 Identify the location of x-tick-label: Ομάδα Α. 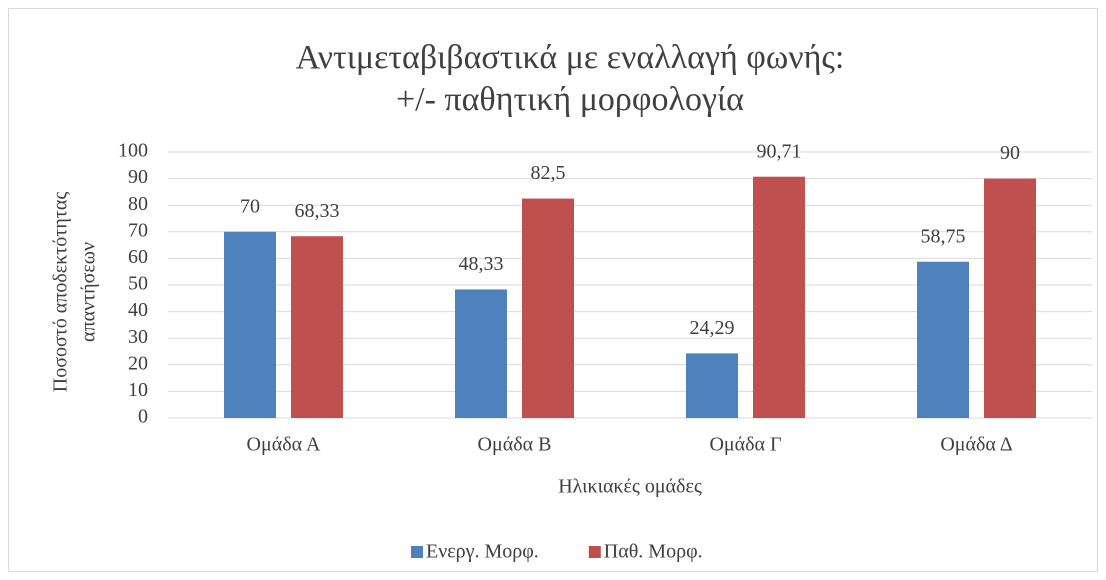
(284, 445).